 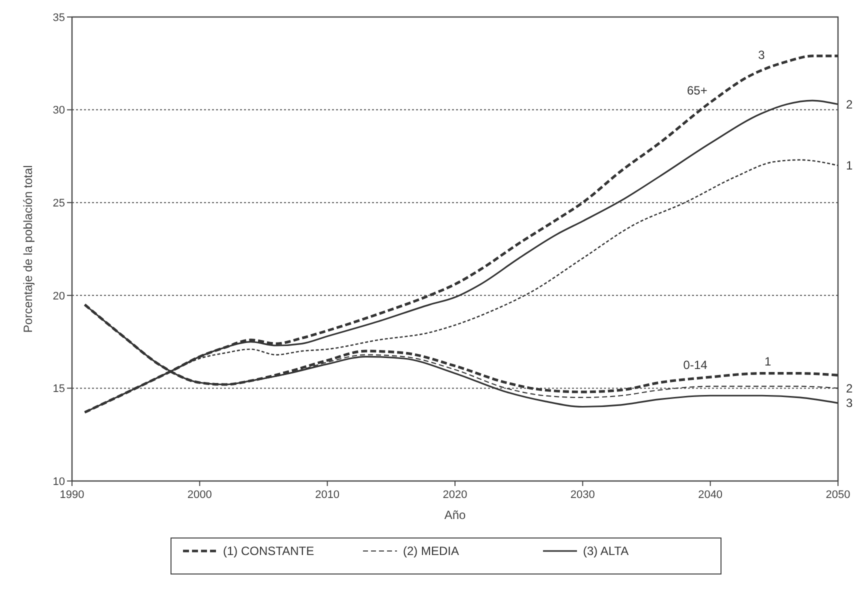 What do you see at coordinates (710, 495) in the screenshot?
I see `x-tick-label: 2040` at bounding box center [710, 495].